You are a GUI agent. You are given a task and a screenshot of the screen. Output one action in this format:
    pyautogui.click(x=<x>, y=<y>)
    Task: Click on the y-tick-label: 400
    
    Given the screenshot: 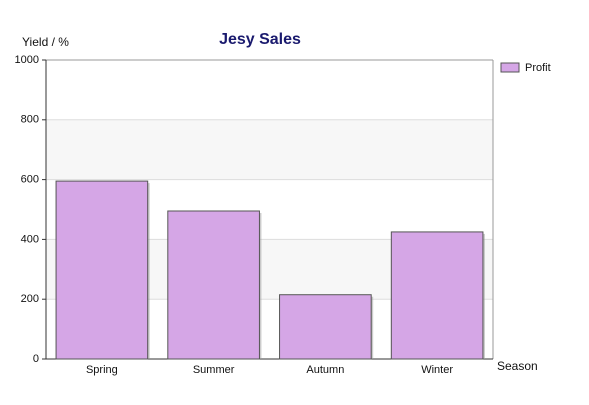 What is the action you would take?
    pyautogui.click(x=30, y=239)
    